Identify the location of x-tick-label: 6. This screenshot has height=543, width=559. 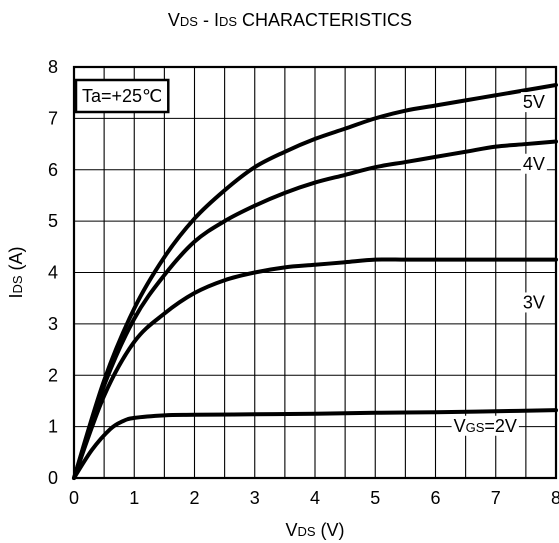
(435, 498).